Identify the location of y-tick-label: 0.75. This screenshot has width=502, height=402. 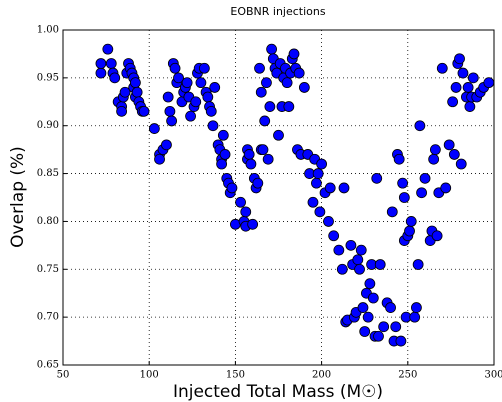
(48, 269).